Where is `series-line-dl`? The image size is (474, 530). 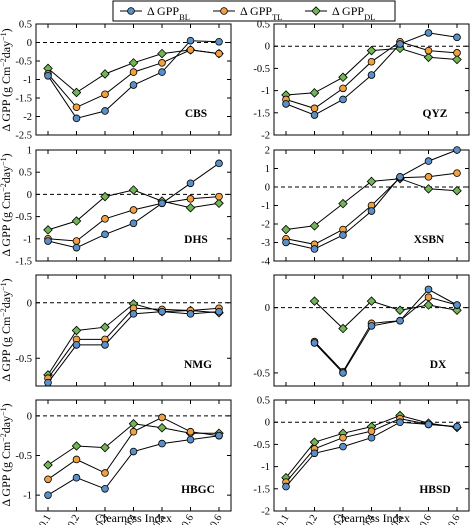
series-line-dl is located at coordinates (386, 315).